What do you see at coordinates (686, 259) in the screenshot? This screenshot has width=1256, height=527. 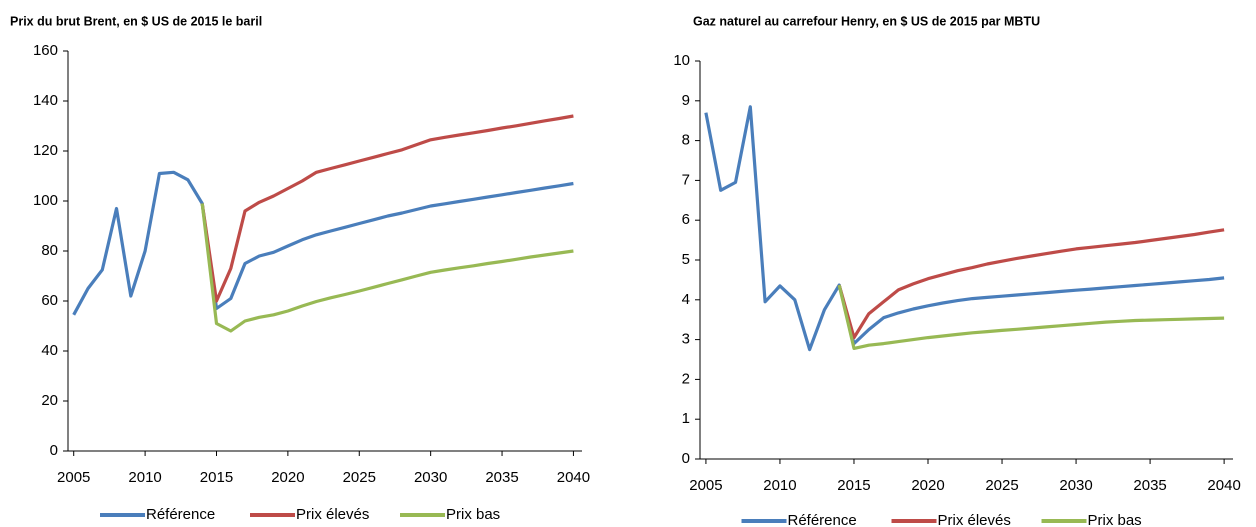 I see `y-tick-label: 5` at bounding box center [686, 259].